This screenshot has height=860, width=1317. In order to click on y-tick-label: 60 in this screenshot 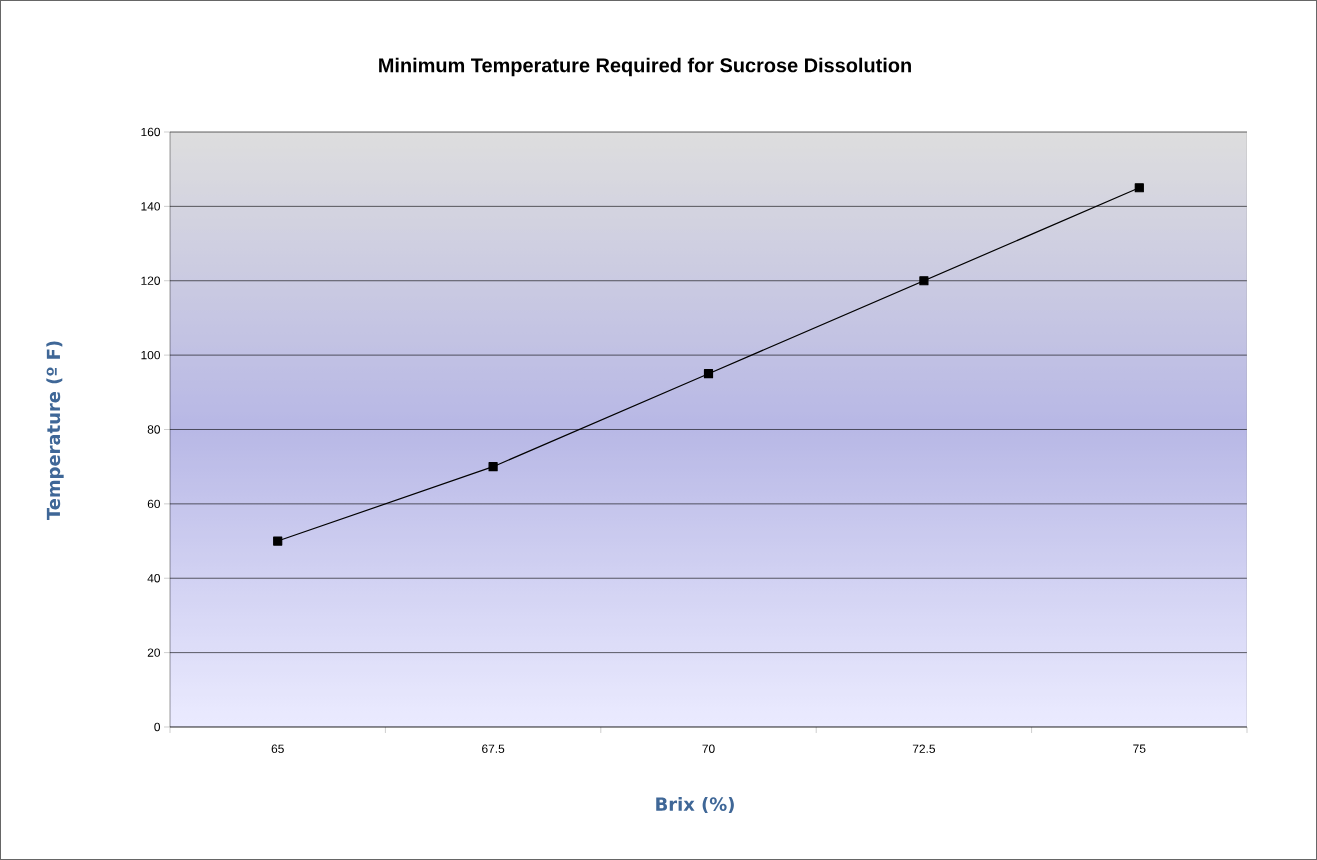, I will do `click(154, 504)`.